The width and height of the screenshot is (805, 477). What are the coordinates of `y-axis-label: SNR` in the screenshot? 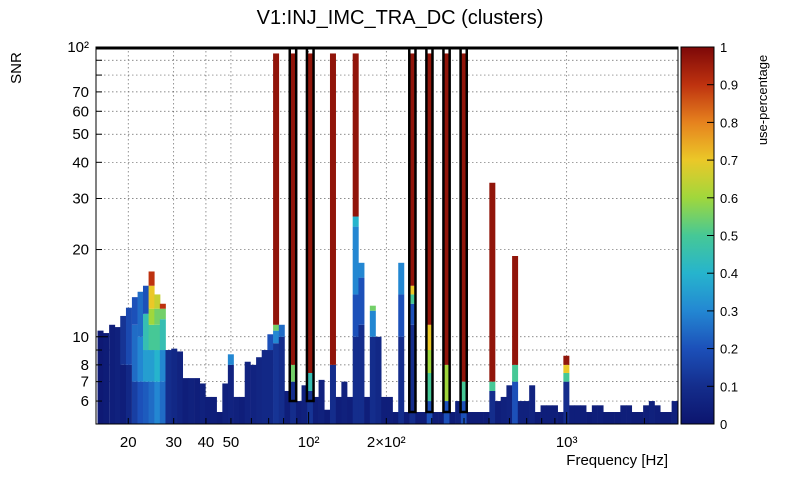 It's located at (16, 68).